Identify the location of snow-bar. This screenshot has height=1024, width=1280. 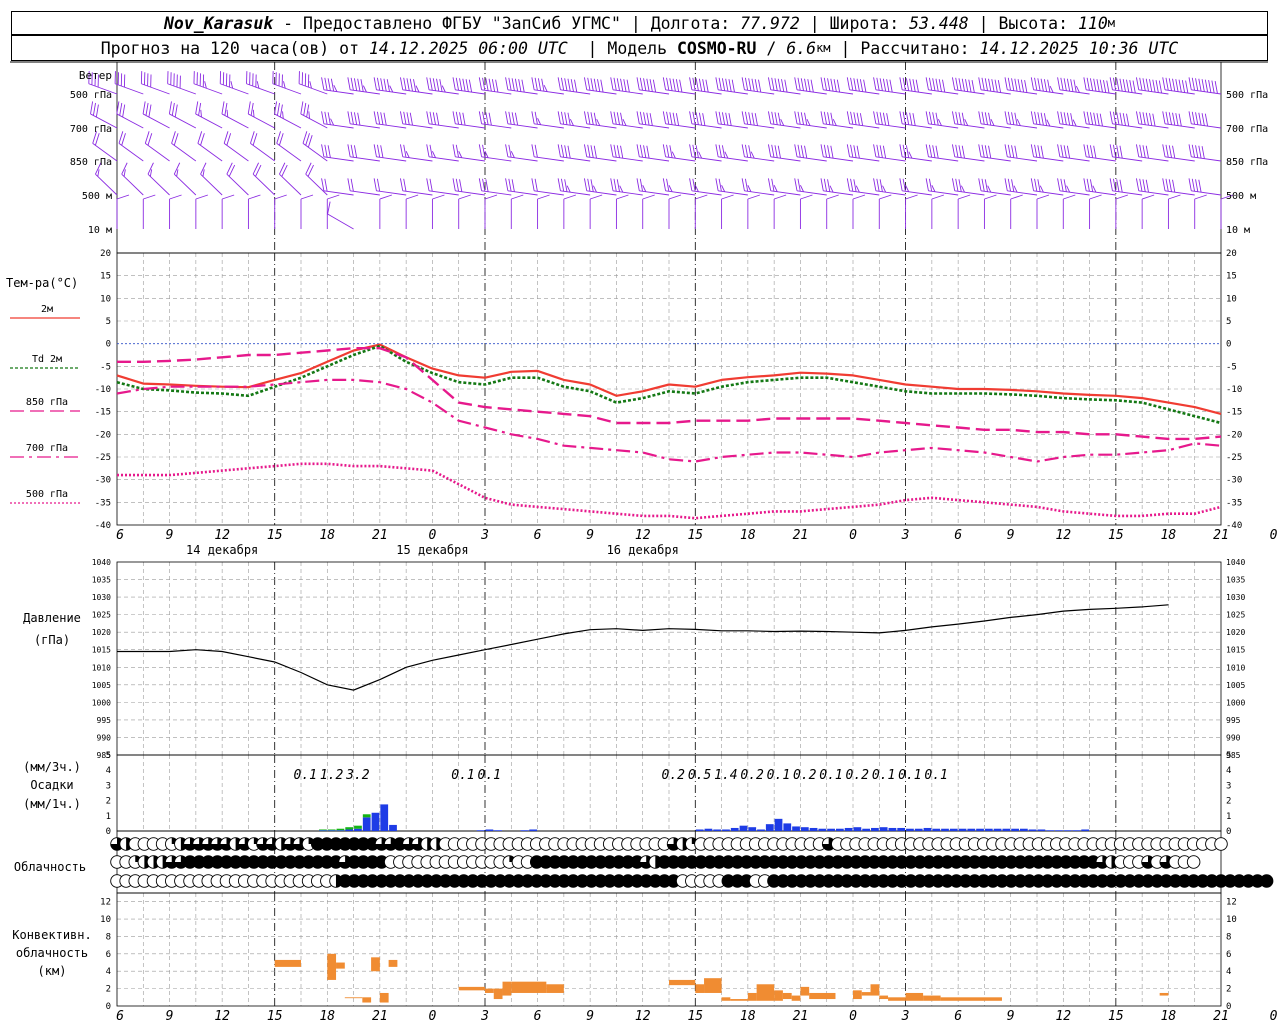
(349, 828).